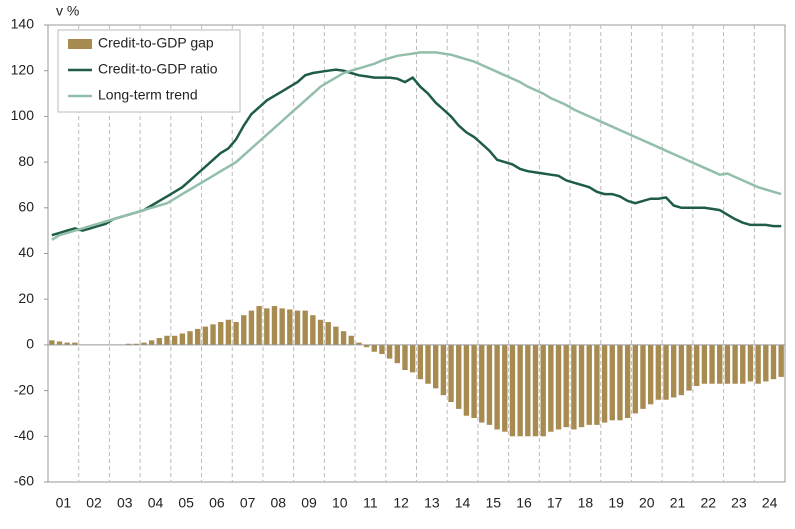  What do you see at coordinates (647, 503) in the screenshot?
I see `x-tick-label: 20` at bounding box center [647, 503].